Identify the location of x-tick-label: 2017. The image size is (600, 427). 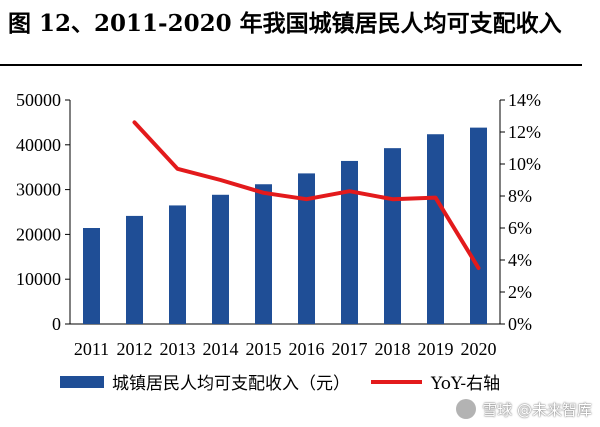
(350, 349).